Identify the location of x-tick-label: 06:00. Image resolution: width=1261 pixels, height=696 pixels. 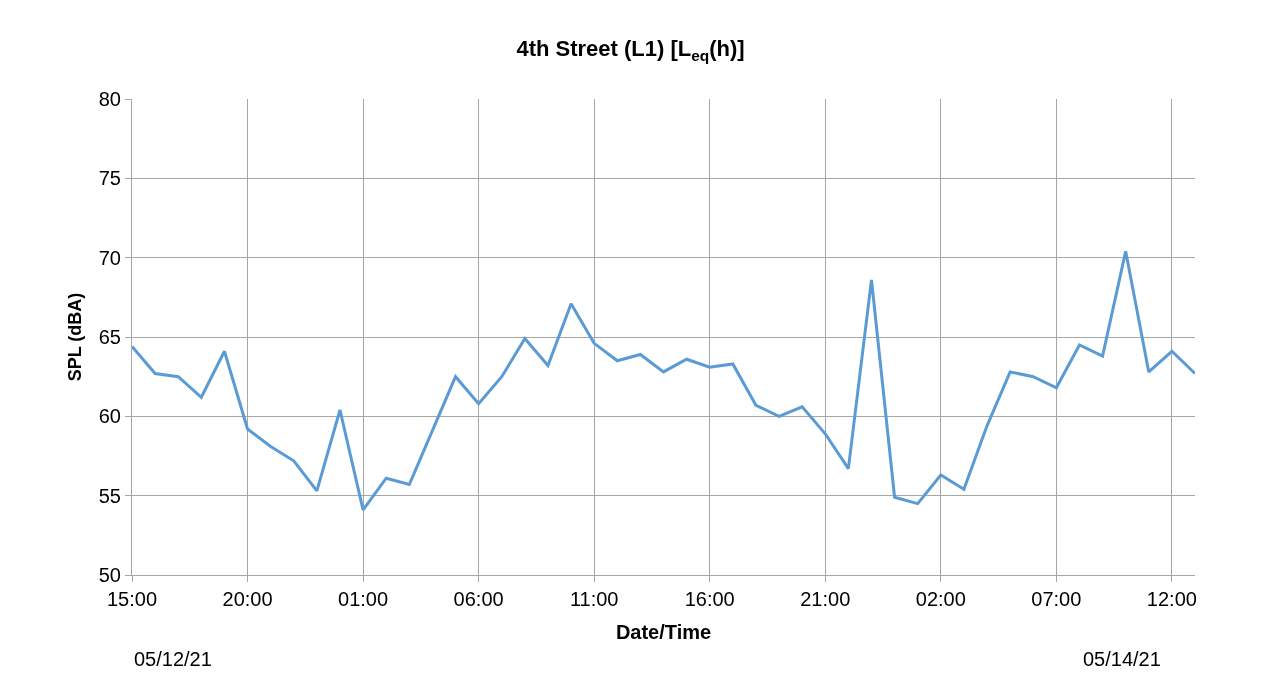
(478, 599).